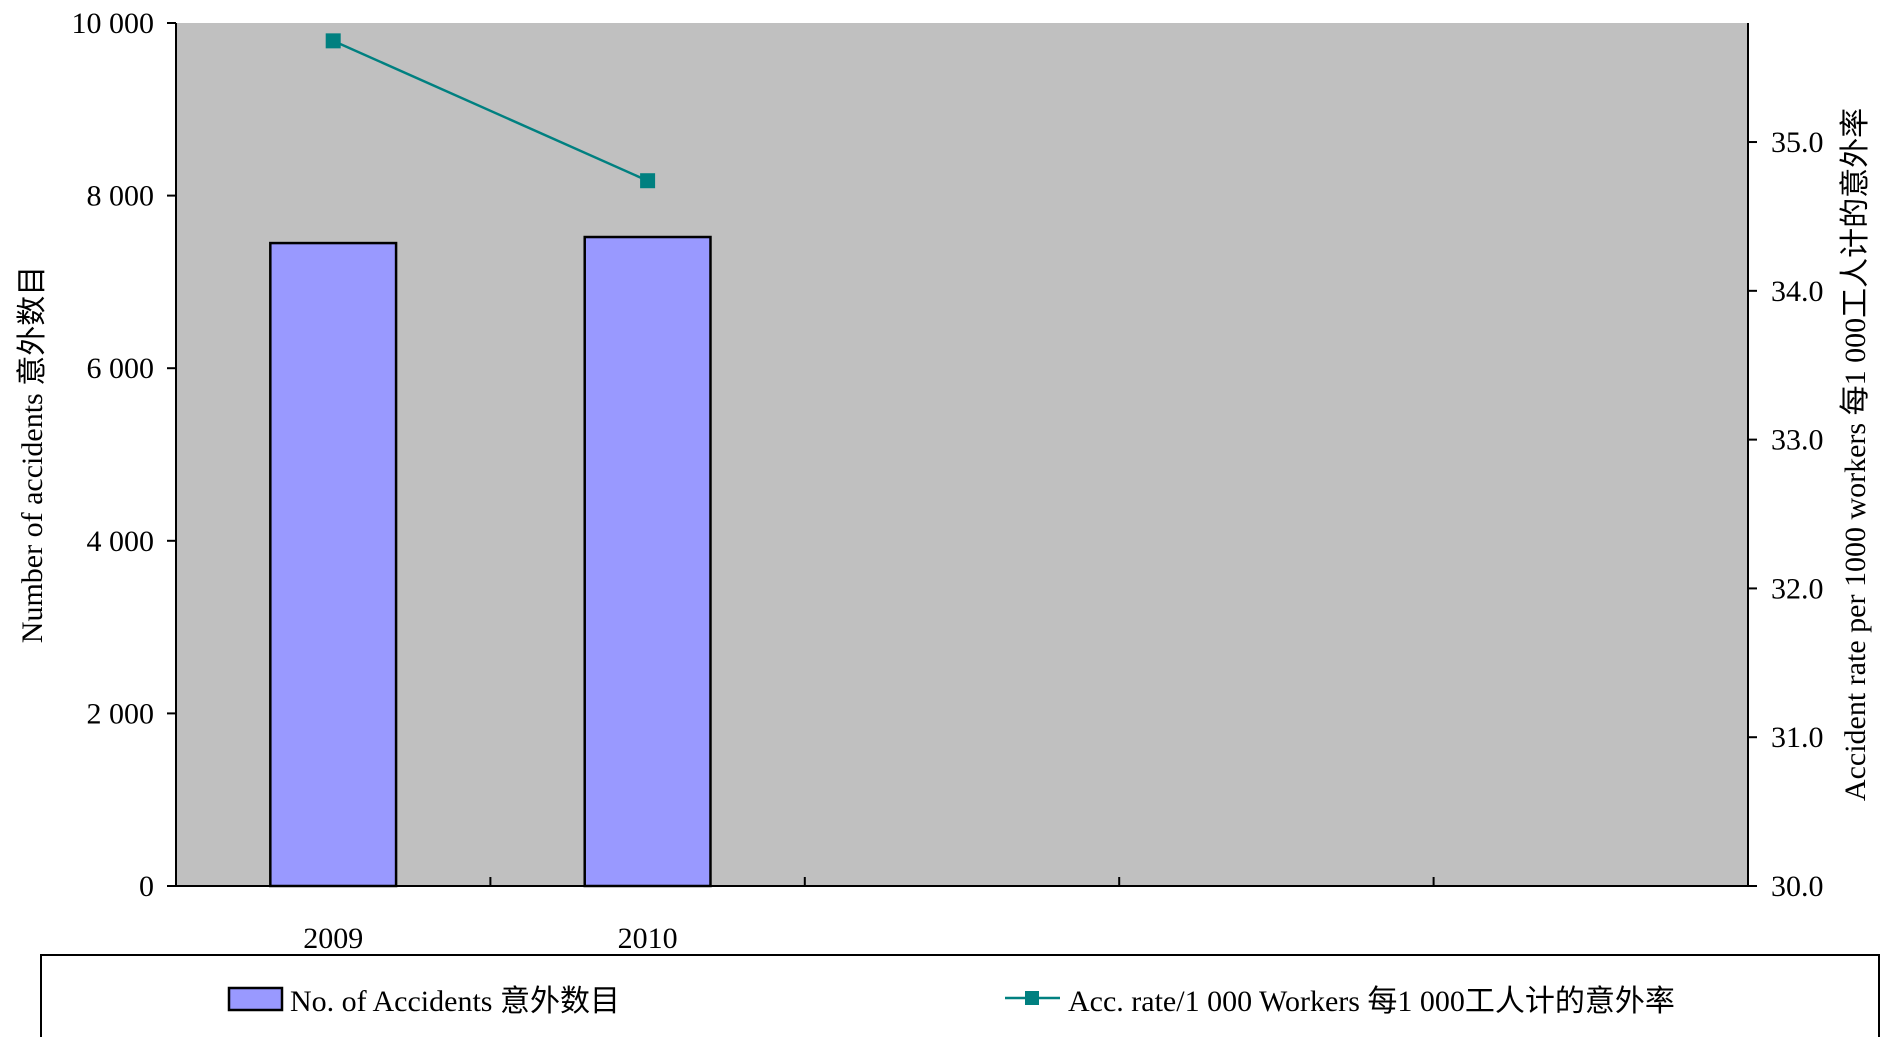 Image resolution: width=1881 pixels, height=1037 pixels. I want to click on legend-line-label: Acc. rate/1 000 Workers 每1 000工人计的意外率, so click(1371, 1001).